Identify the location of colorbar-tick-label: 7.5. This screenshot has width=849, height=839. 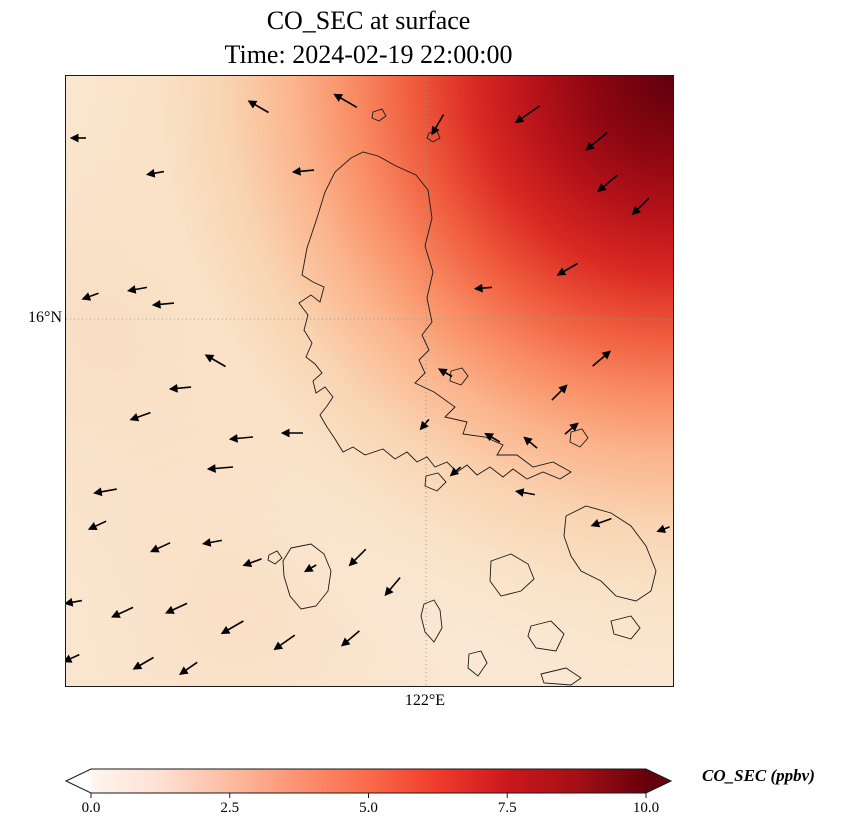
(507, 808).